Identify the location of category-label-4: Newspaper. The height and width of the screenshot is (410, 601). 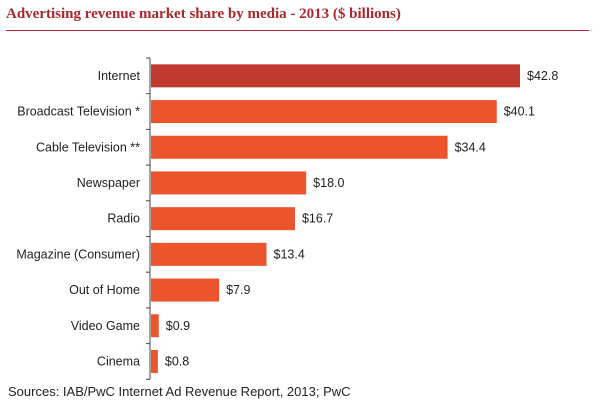
(108, 183).